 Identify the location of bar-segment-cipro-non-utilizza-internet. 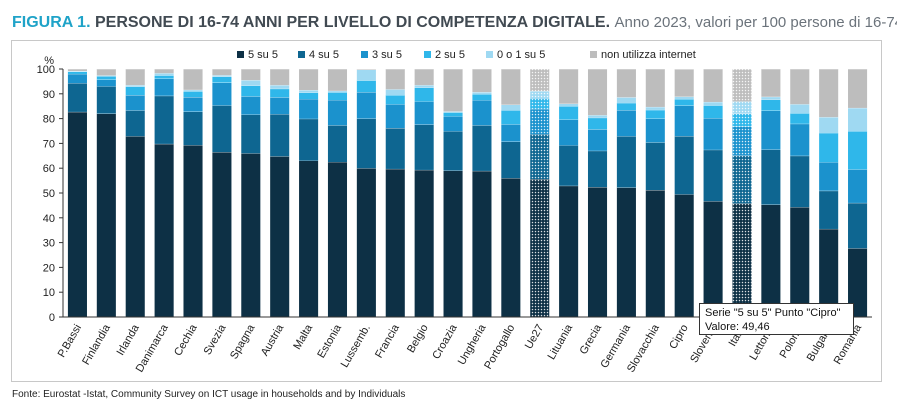
(684, 83).